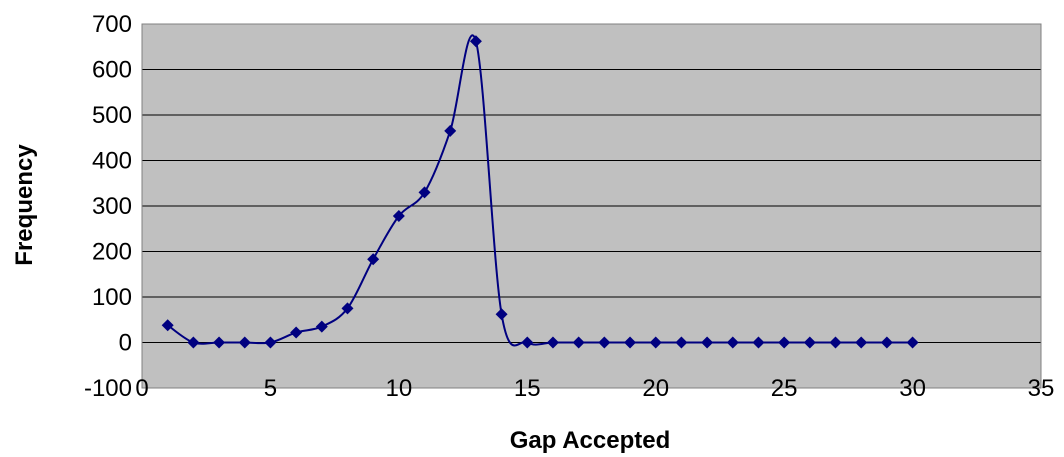 Image resolution: width=1064 pixels, height=457 pixels. Describe the element at coordinates (912, 388) in the screenshot. I see `x-tick-label: 30` at that location.